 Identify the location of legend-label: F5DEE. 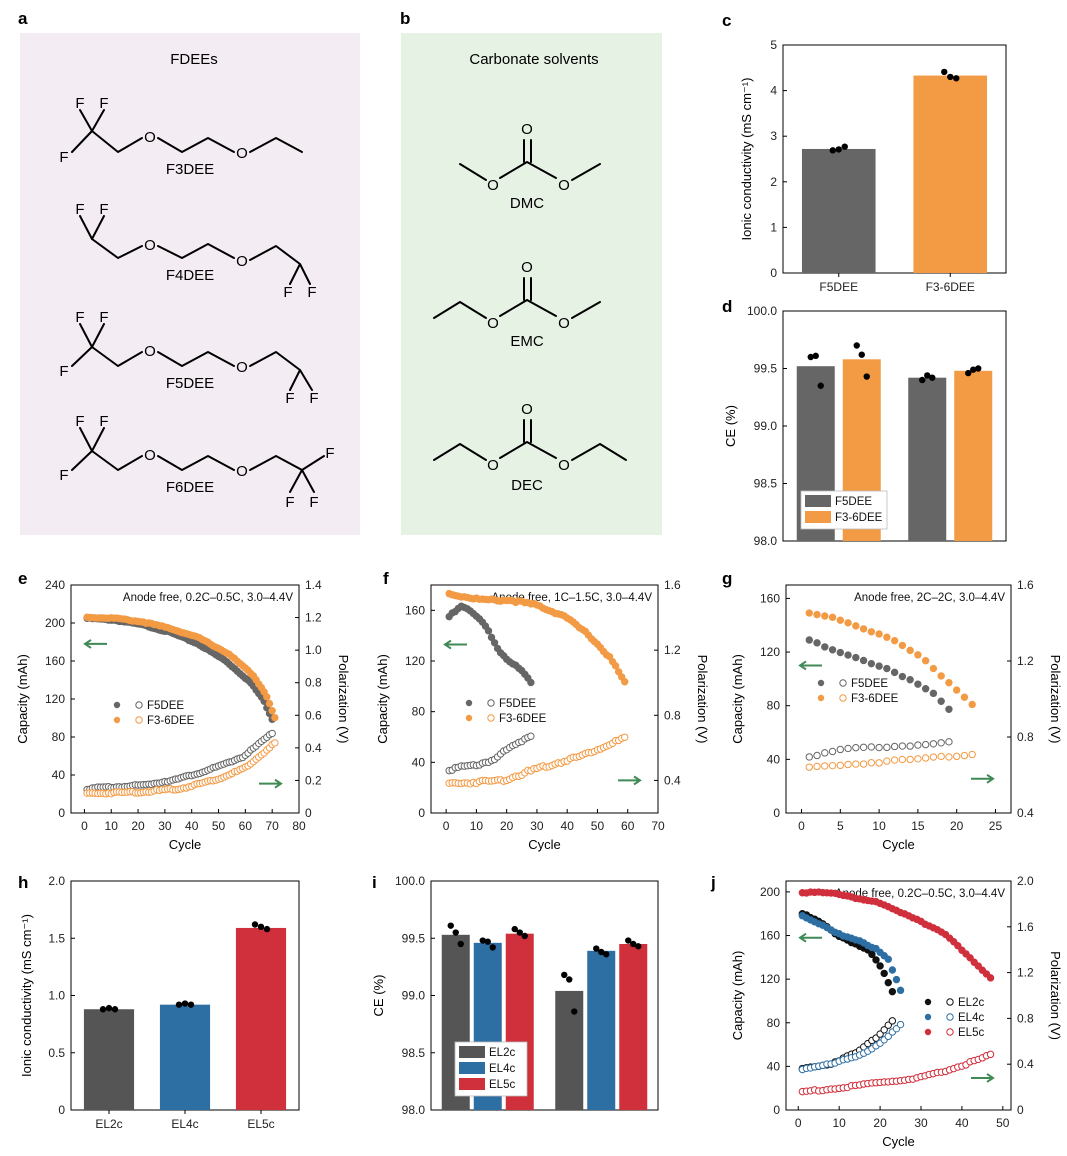
(165, 706).